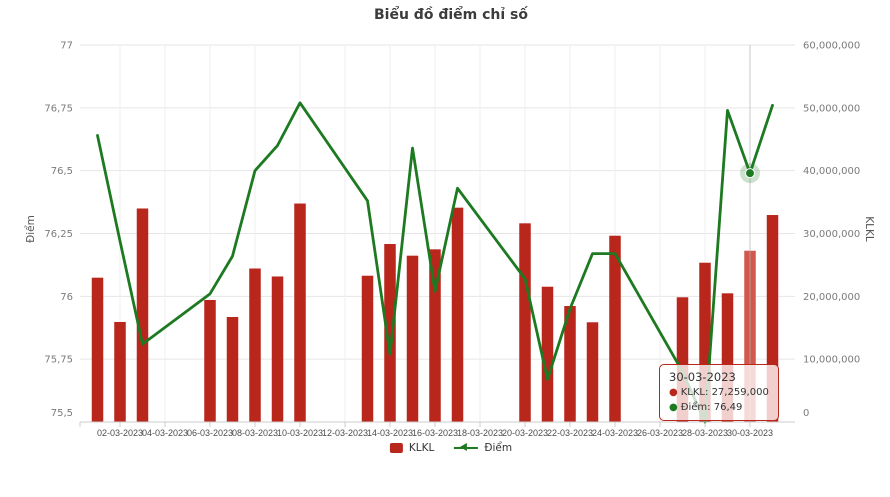 The height and width of the screenshot is (497, 890). What do you see at coordinates (705, 433) in the screenshot?
I see `x-tick-label: 28-03-2023` at bounding box center [705, 433].